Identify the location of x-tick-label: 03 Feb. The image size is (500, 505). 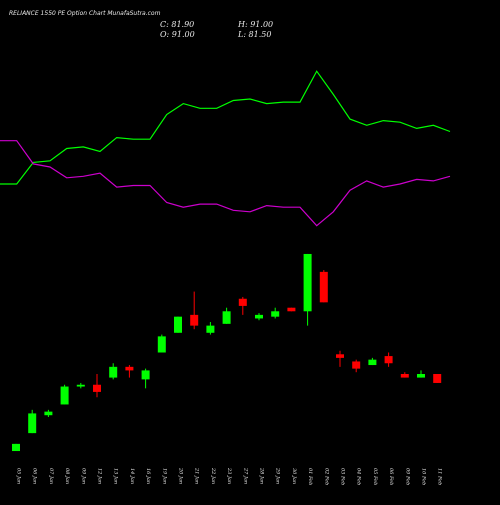
(343, 476).